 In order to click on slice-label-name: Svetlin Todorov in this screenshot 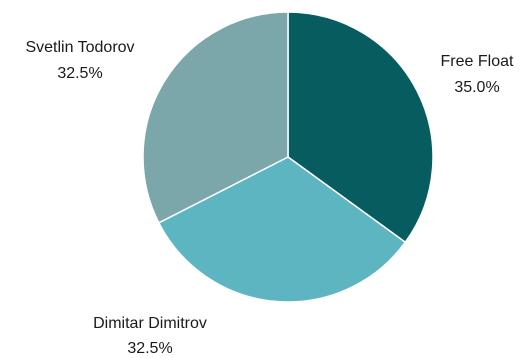, I will do `click(79, 47)`.